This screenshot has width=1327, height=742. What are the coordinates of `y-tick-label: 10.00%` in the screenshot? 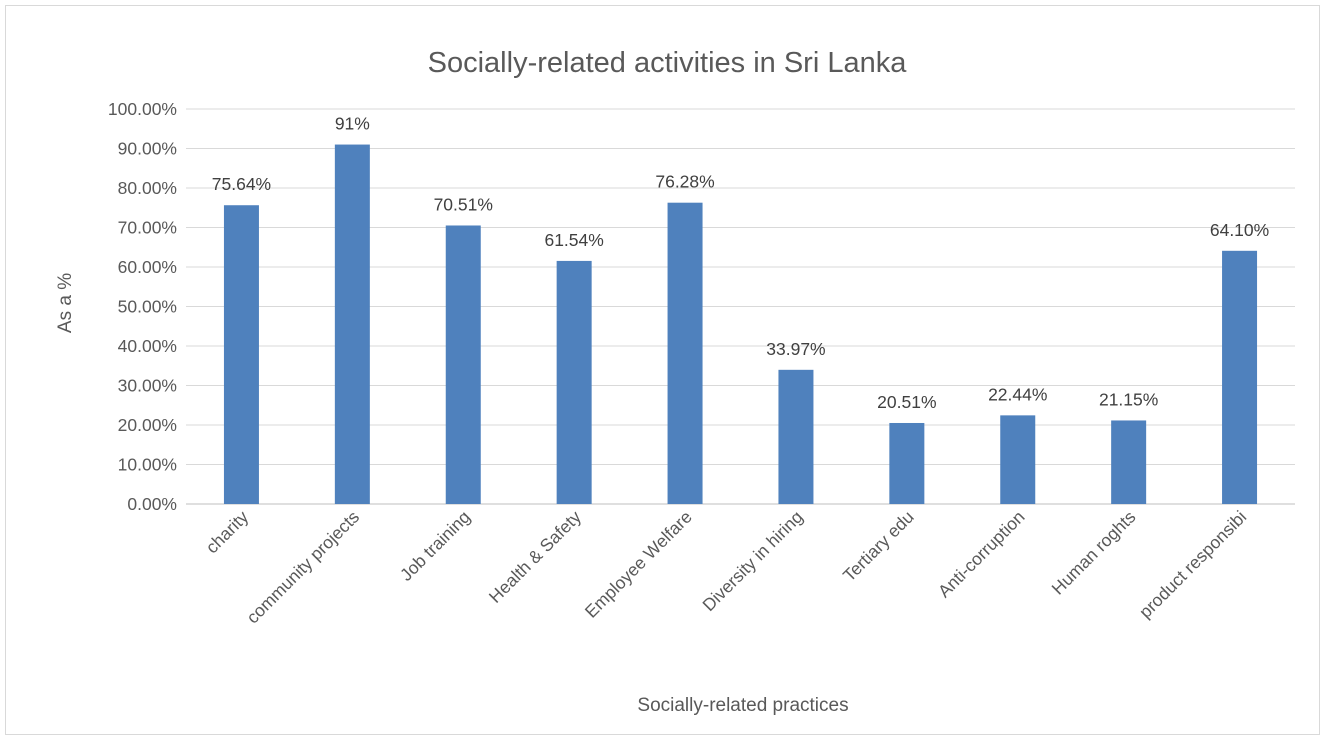 It's located at (147, 465).